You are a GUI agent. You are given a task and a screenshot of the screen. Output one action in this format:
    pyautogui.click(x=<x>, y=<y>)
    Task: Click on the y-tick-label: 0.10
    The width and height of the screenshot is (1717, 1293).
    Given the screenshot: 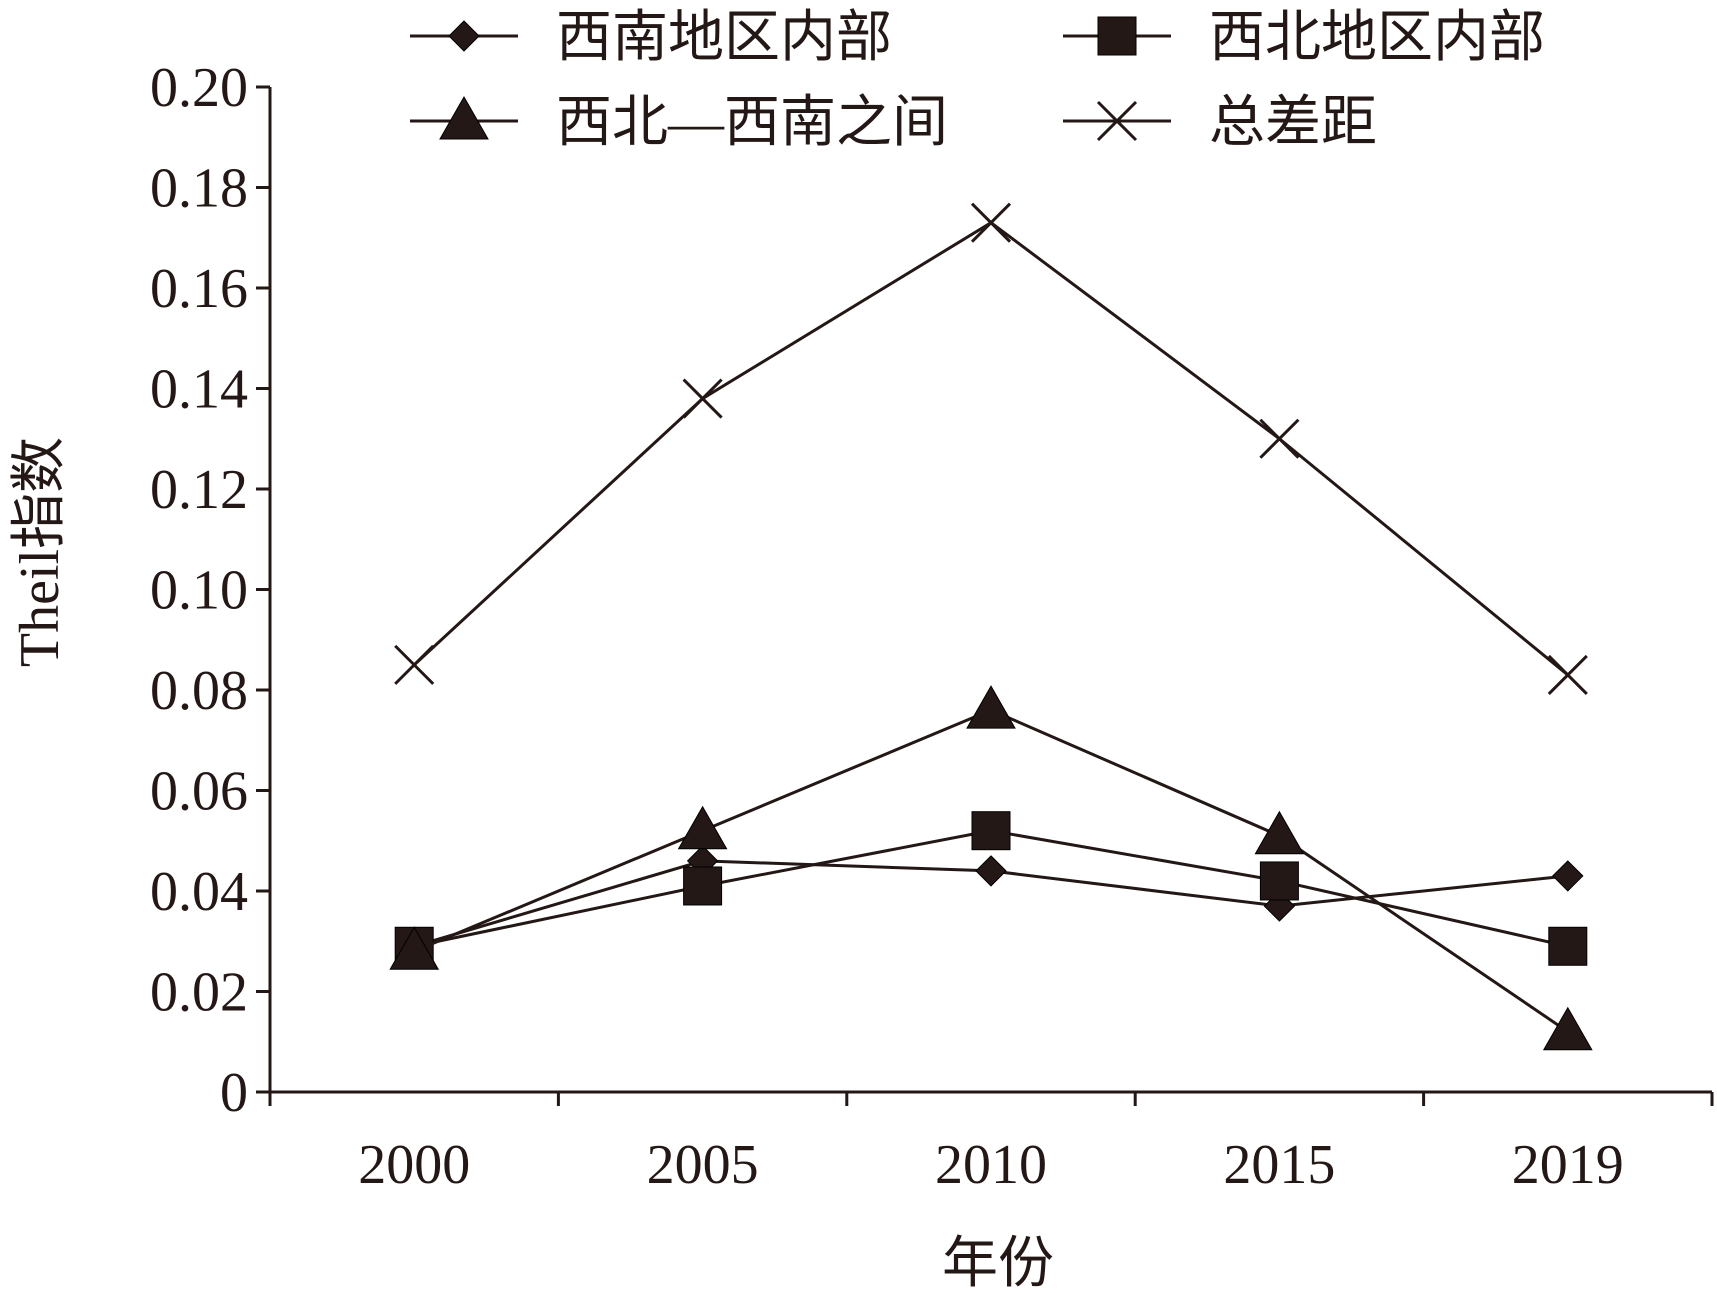 What is the action you would take?
    pyautogui.click(x=199, y=591)
    